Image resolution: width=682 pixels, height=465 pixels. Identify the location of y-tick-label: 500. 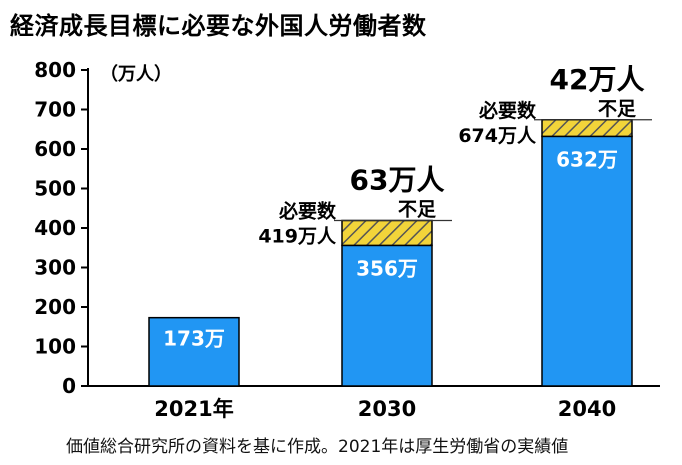
(55, 189).